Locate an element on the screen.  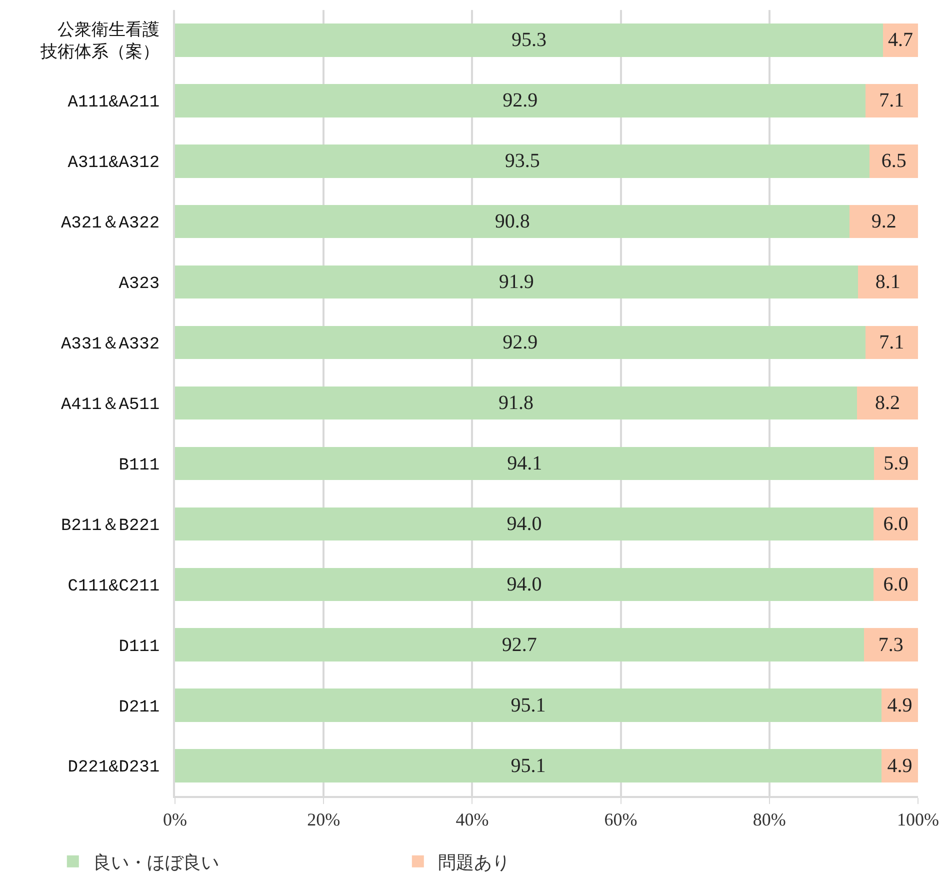
data-label: 8.1 is located at coordinates (887, 282).